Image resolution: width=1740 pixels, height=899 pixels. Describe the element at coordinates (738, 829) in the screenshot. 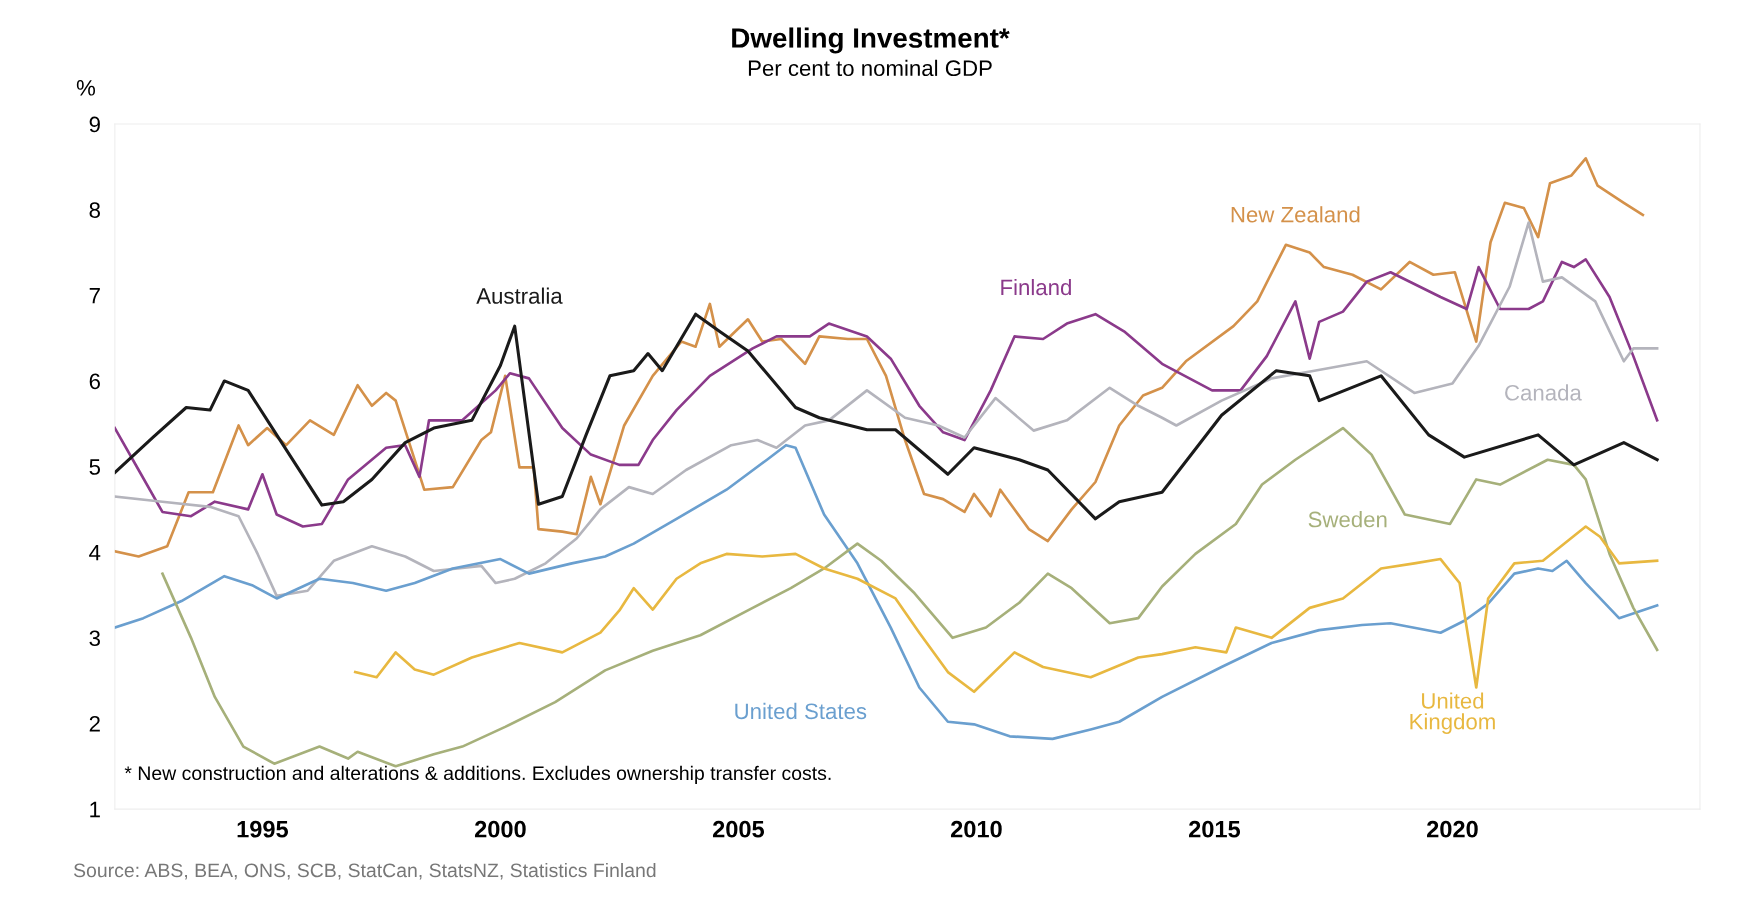

I see `x-tick-label: 2005` at that location.